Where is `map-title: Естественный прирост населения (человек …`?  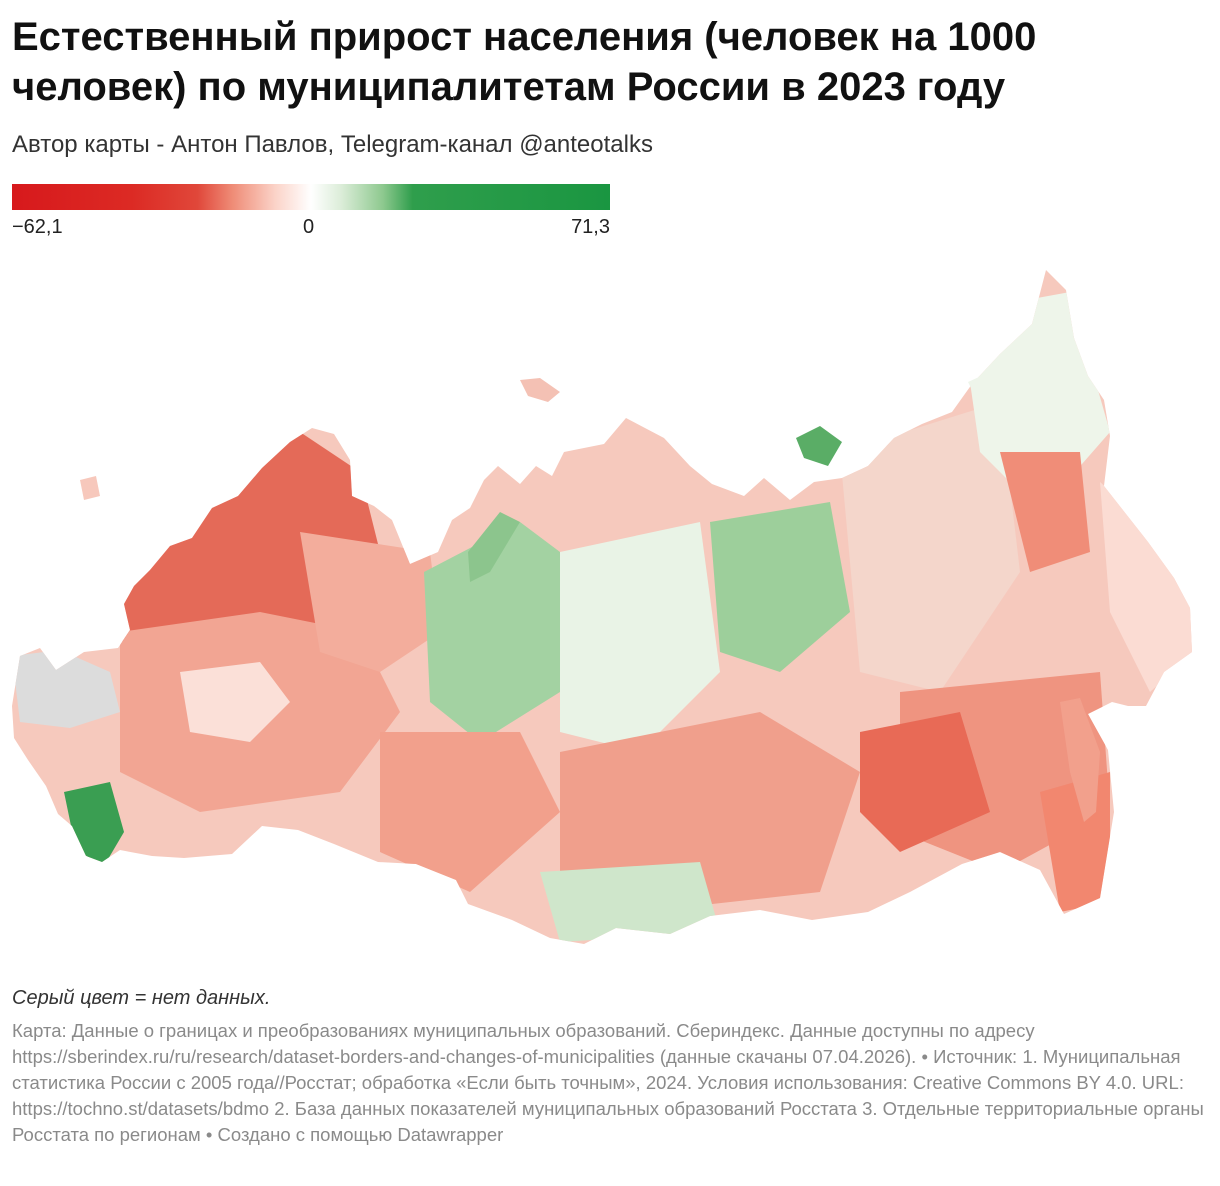 map-title: Естественный прирост населения (человек … is located at coordinates (524, 62).